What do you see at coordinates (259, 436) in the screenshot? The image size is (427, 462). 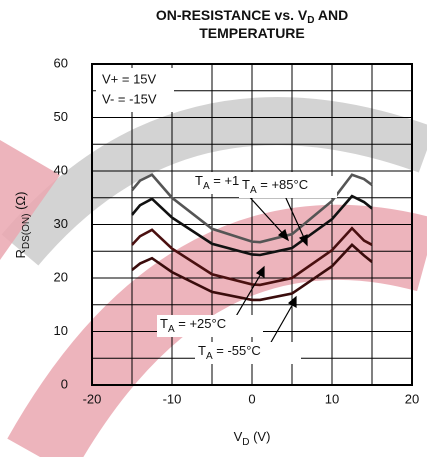 I see `x-axis-label-part: (V)` at bounding box center [259, 436].